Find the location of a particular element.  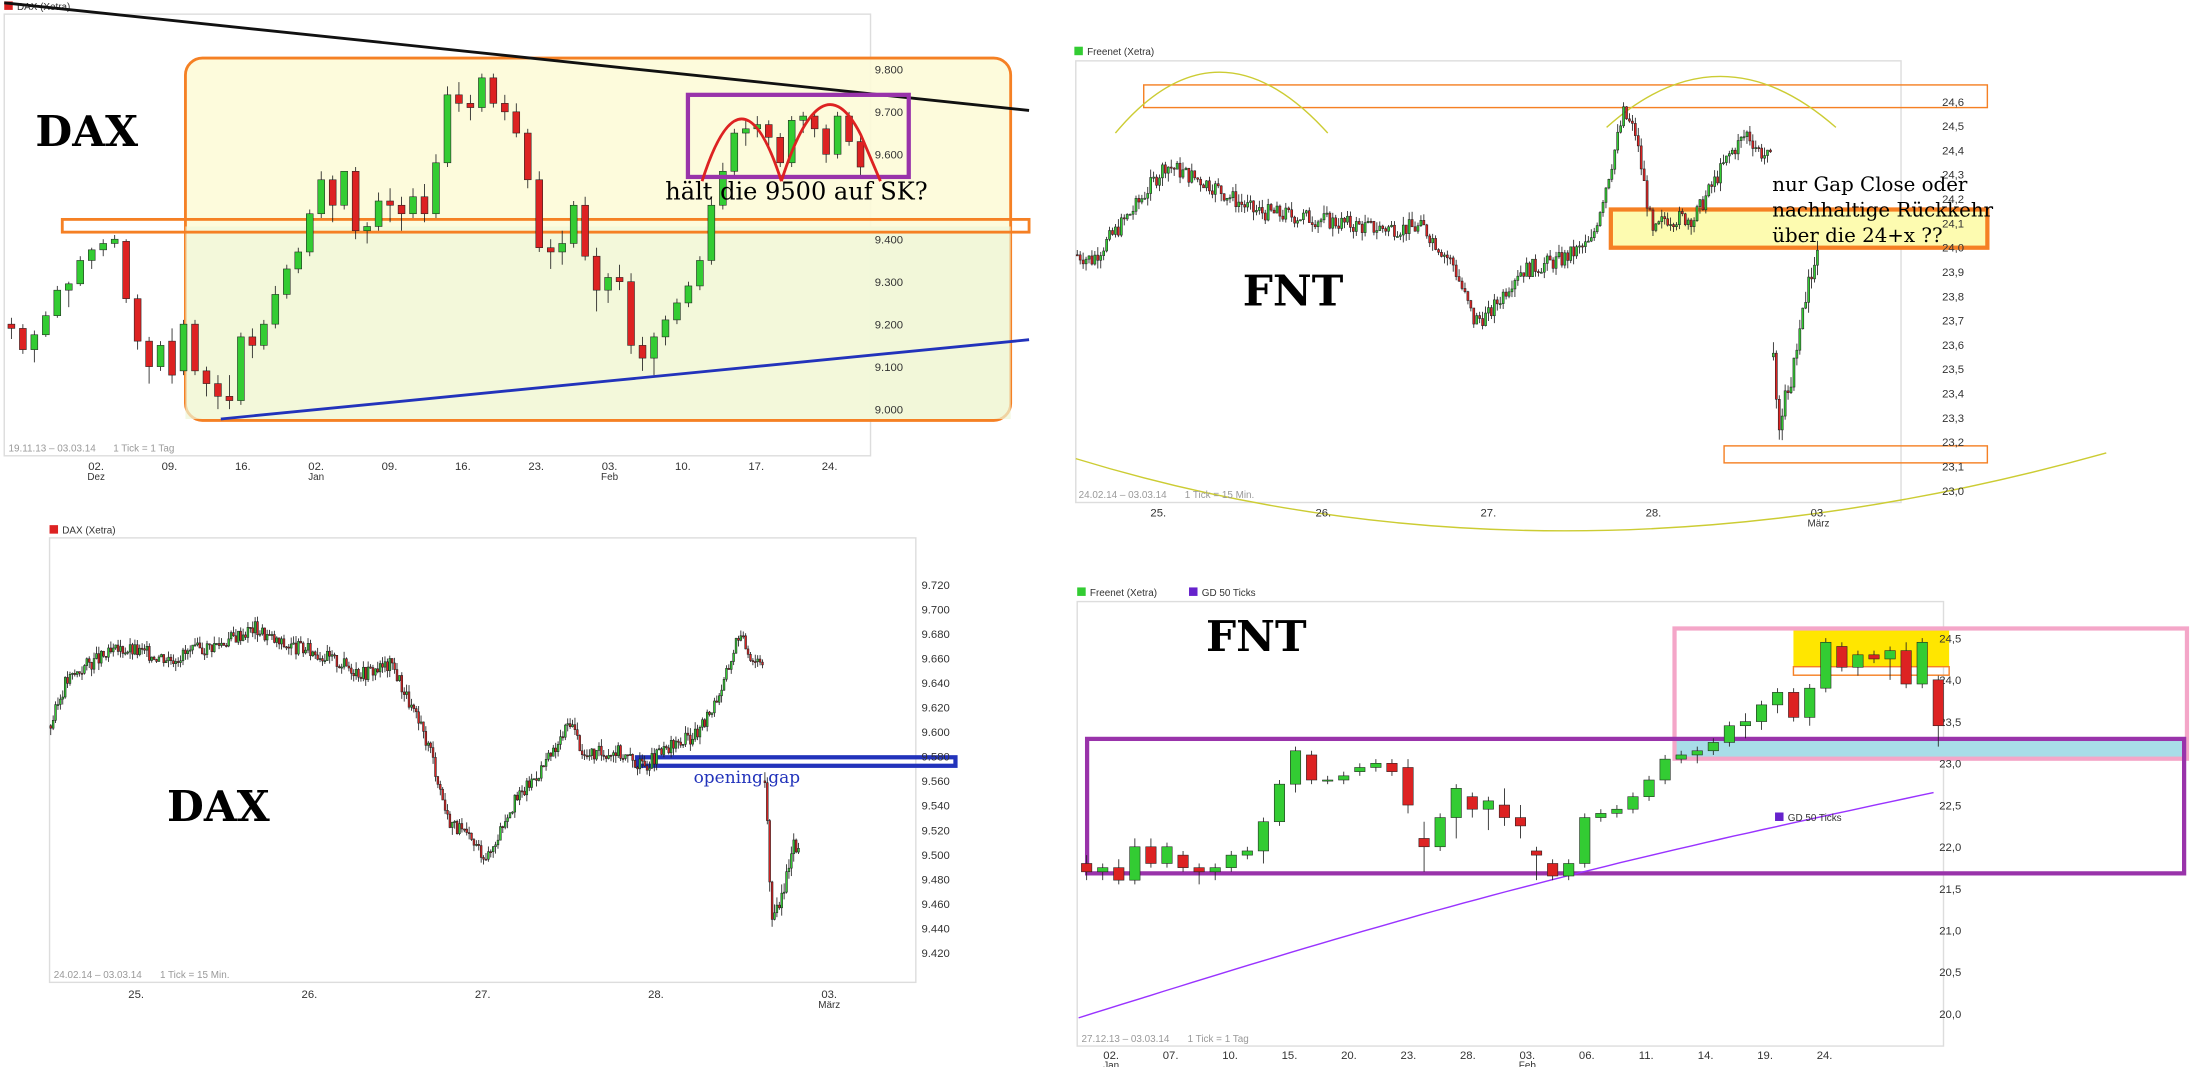

y-tick-label: 9.640 is located at coordinates (935, 684).